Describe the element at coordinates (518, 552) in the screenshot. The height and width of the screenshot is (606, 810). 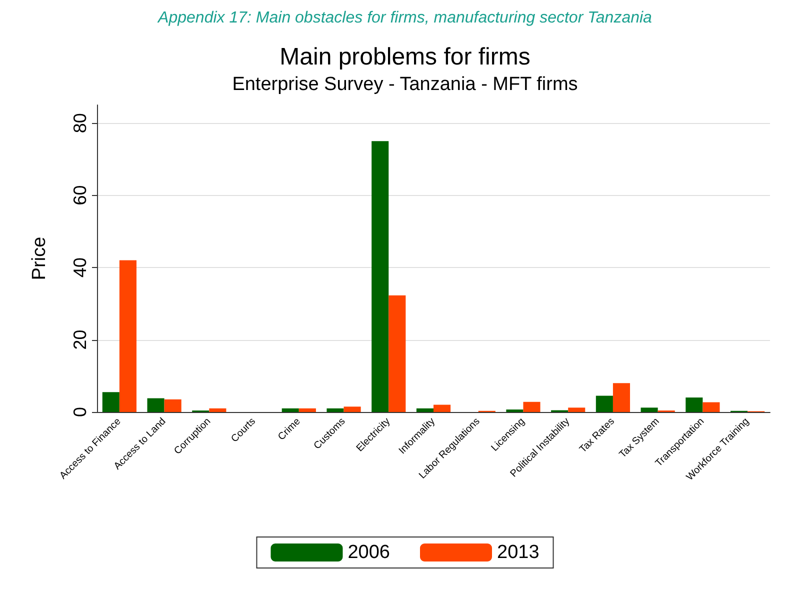
I see `legend-label: 2013` at that location.